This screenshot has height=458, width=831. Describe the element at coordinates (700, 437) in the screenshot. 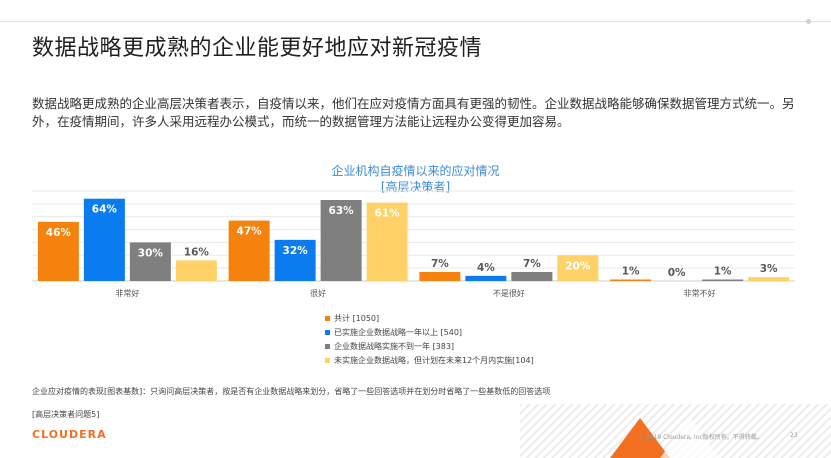

I see `copyright-text: © 2019 Cloudera, Inc版权所有。不得转载。` at that location.